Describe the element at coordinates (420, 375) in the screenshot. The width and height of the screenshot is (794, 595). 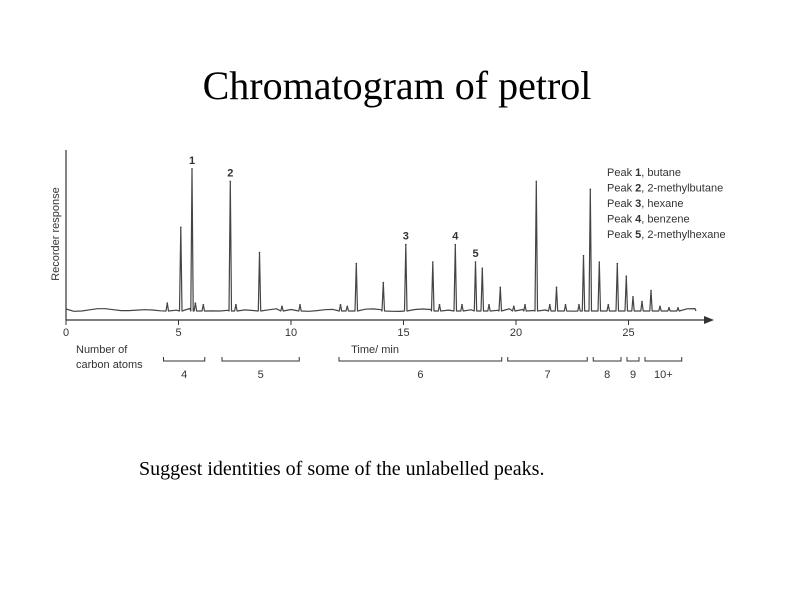
I see `carbon-group-label: 6` at that location.